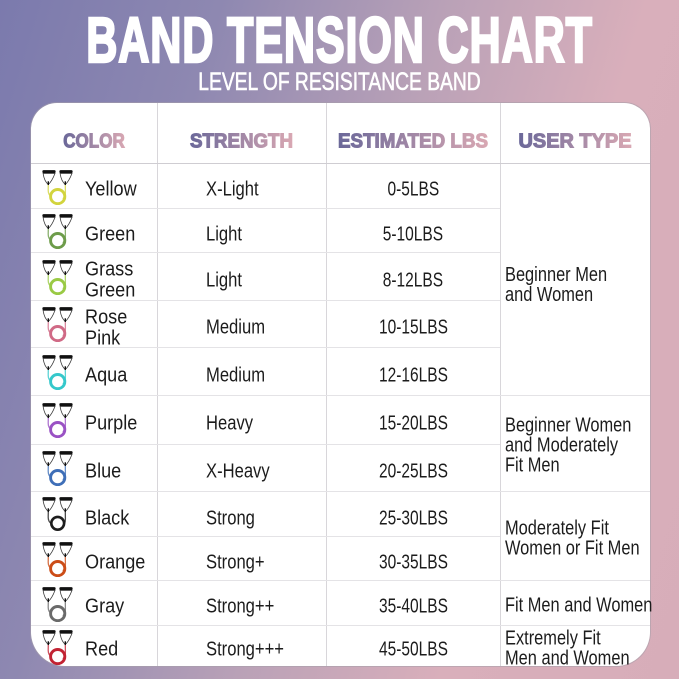 The width and height of the screenshot is (679, 679). I want to click on svg-text: ESTIMATED LBS, so click(413, 142).